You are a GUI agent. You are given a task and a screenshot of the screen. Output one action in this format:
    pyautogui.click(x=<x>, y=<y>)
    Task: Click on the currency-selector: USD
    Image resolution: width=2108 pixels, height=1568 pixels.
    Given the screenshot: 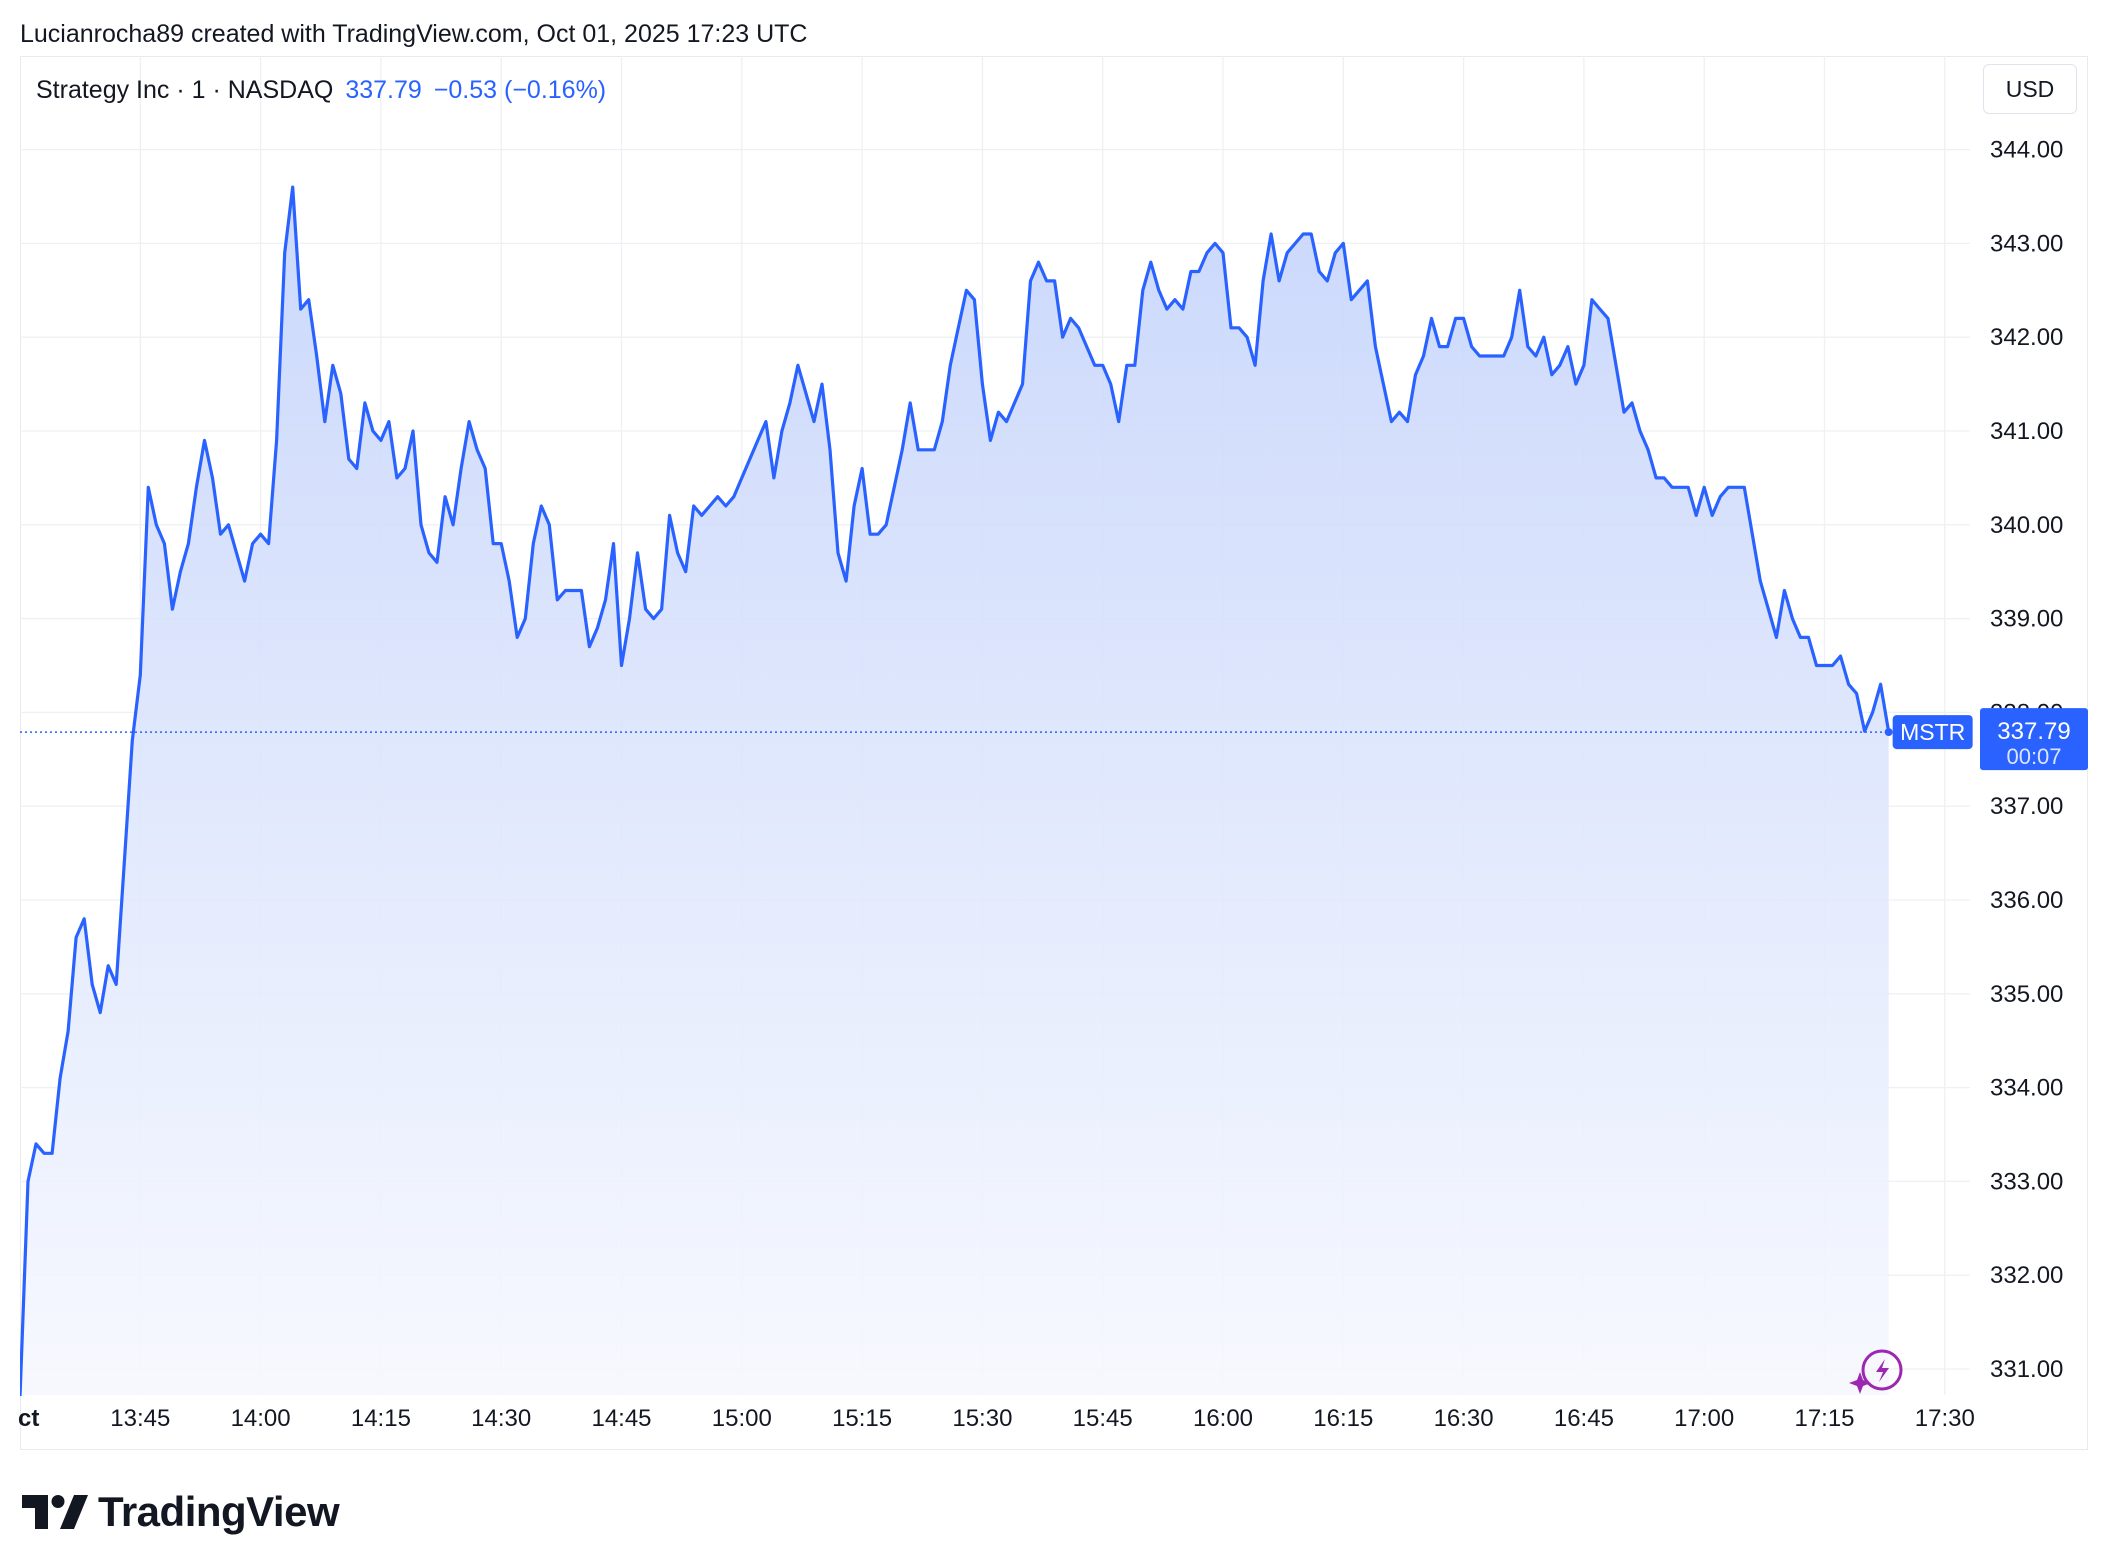 What is the action you would take?
    pyautogui.click(x=2030, y=89)
    